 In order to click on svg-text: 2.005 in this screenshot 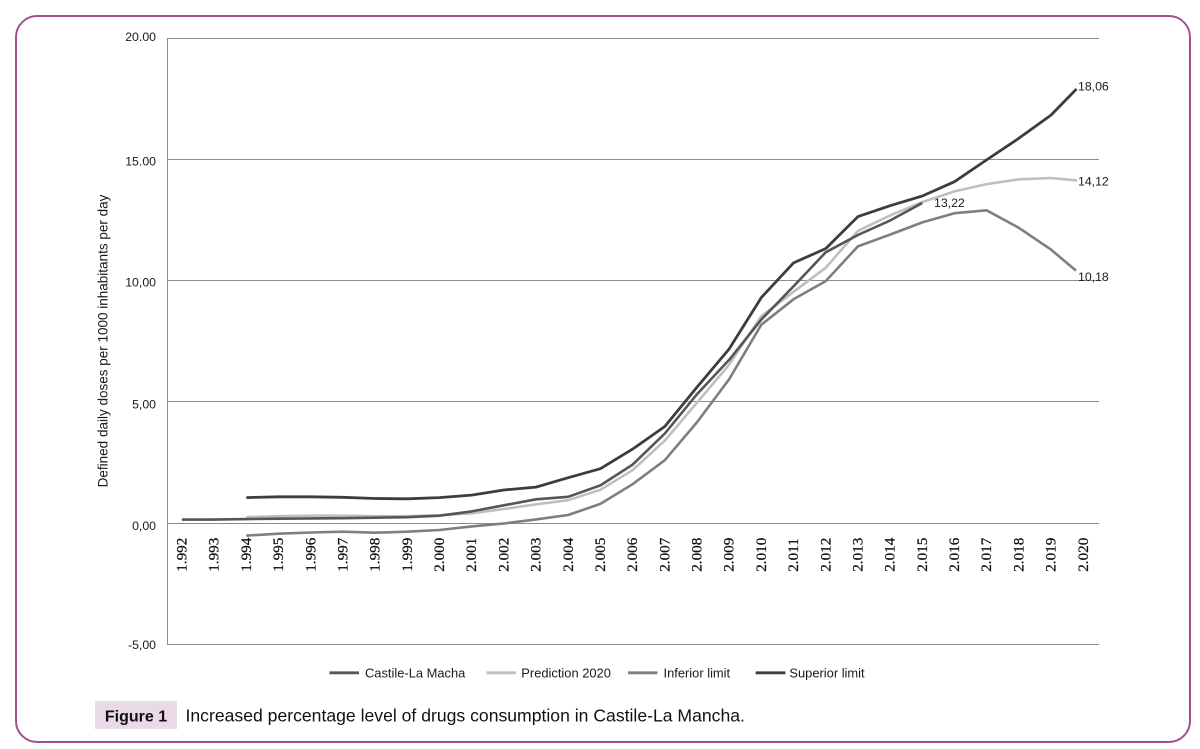, I will do `click(600, 555)`.